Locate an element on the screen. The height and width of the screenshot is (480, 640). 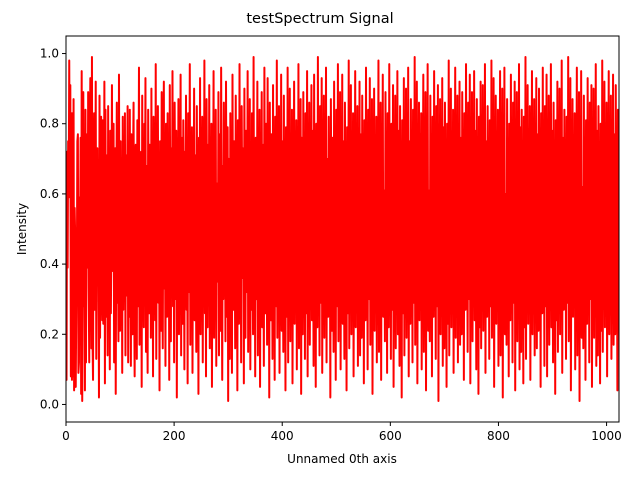
y-tick-label: 0.0 is located at coordinates (49, 404).